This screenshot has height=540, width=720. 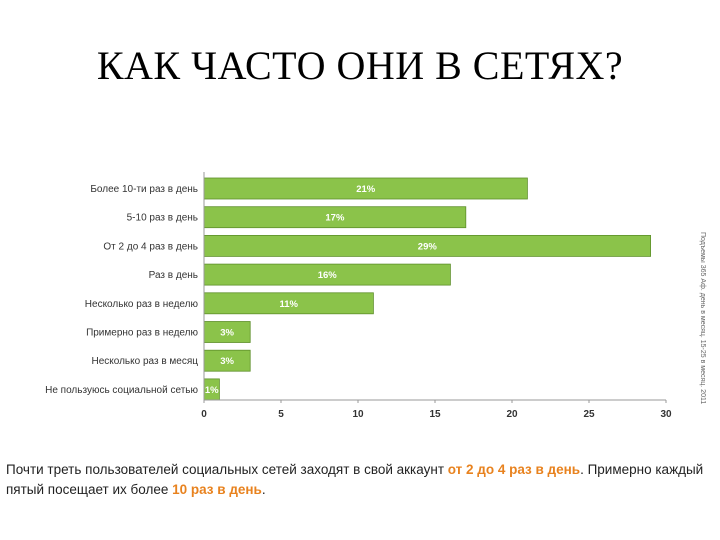 I want to click on x-tick-label-6: 30, so click(x=666, y=414).